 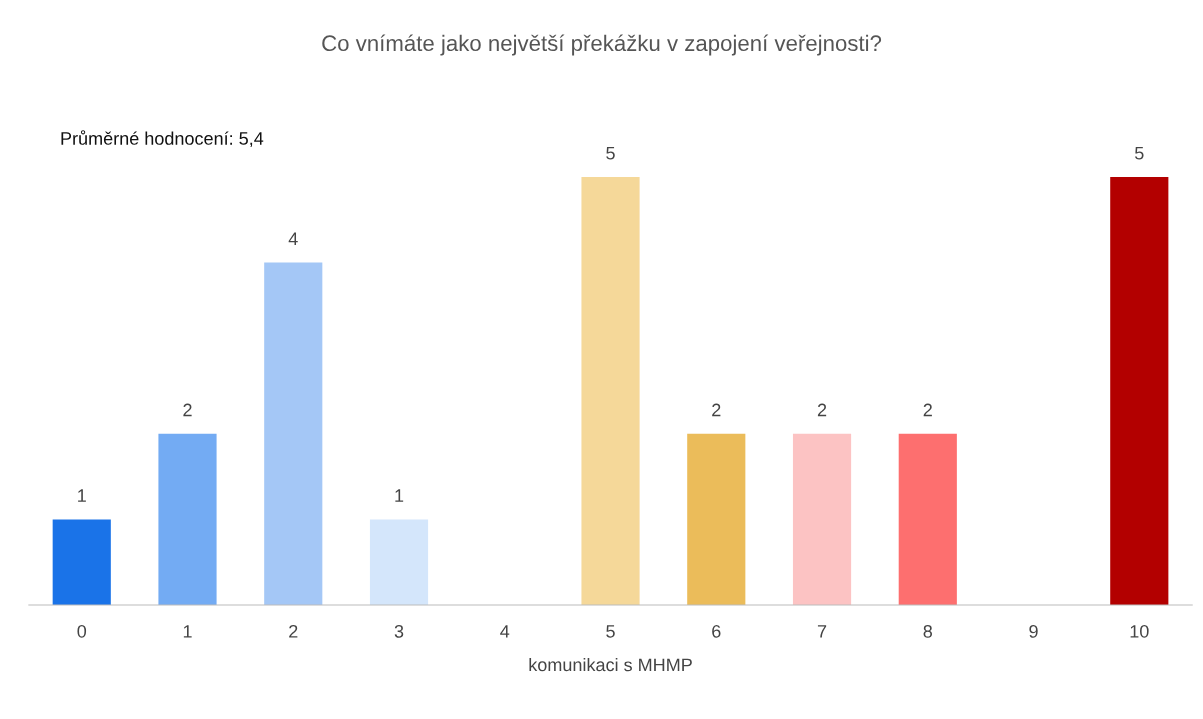 What do you see at coordinates (162, 138) in the screenshot?
I see `text: Průměrné hodnocení: 5,4` at bounding box center [162, 138].